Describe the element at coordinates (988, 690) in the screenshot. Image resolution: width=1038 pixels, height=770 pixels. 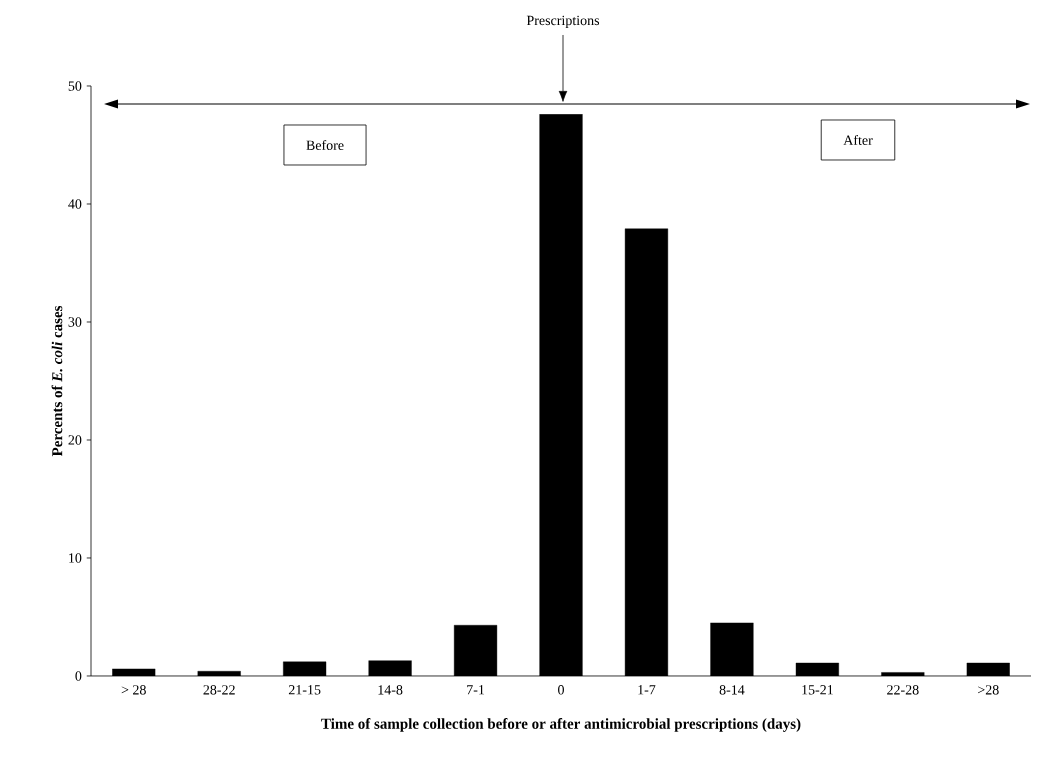
I see `x-tick-label: >28` at that location.